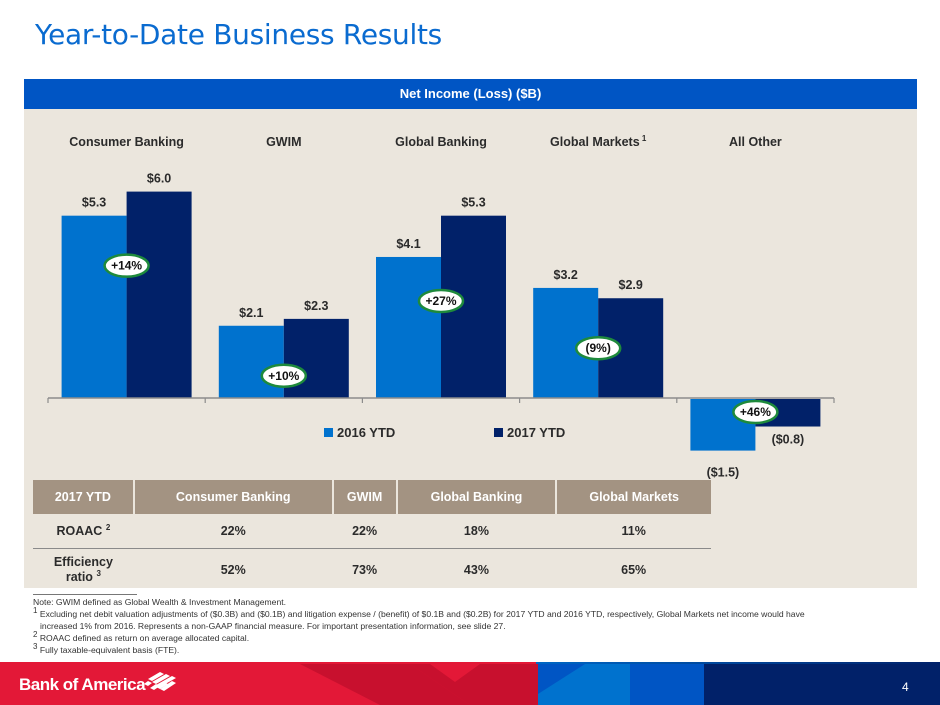 This screenshot has width=940, height=705. What do you see at coordinates (85, 594) in the screenshot?
I see `footnote-divider` at bounding box center [85, 594].